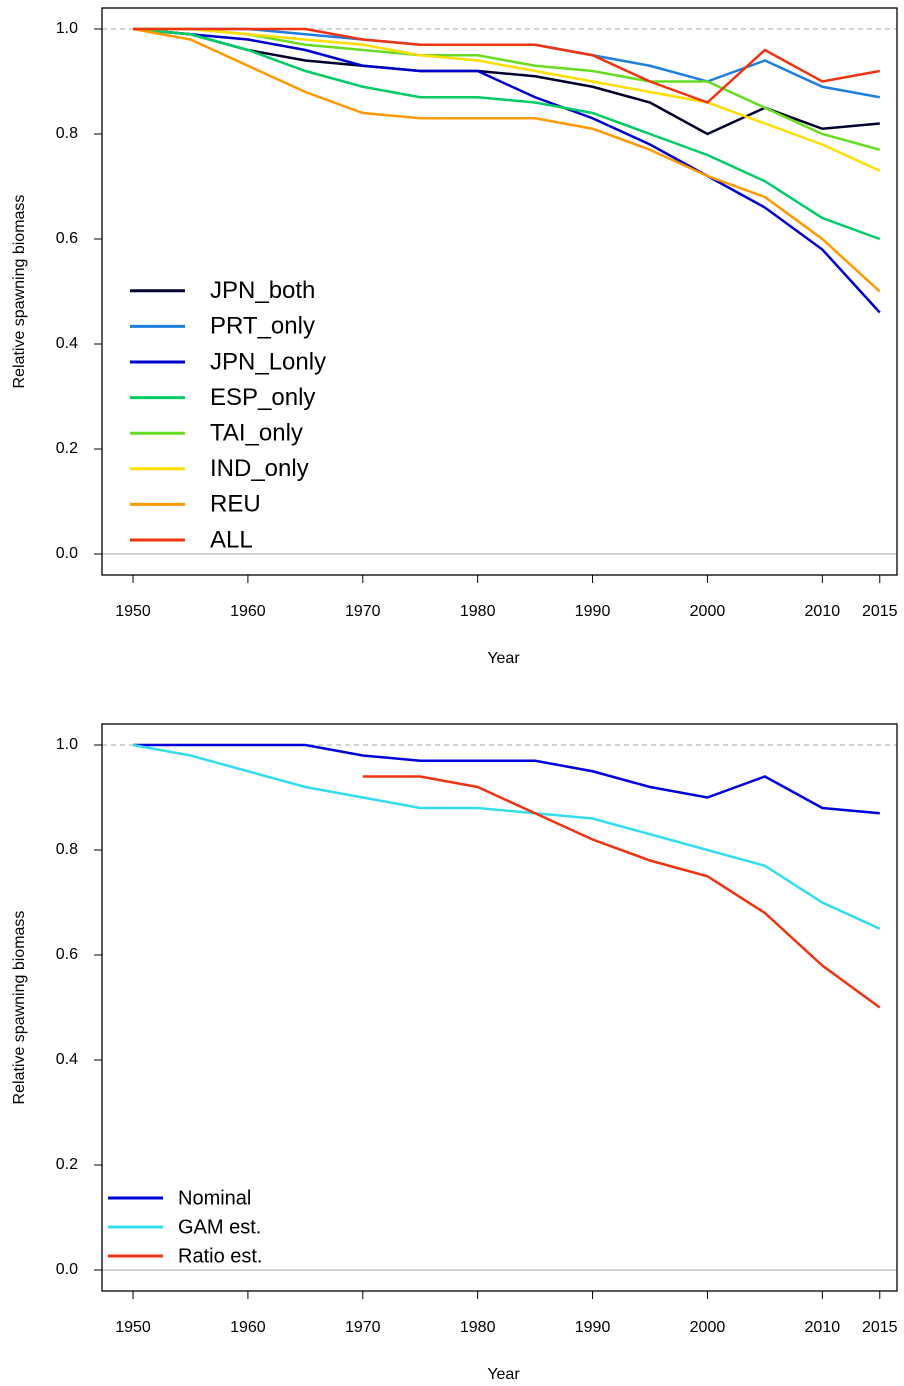 The image size is (904, 1386). Describe the element at coordinates (262, 290) in the screenshot. I see `legend-label: JPN_both` at that location.